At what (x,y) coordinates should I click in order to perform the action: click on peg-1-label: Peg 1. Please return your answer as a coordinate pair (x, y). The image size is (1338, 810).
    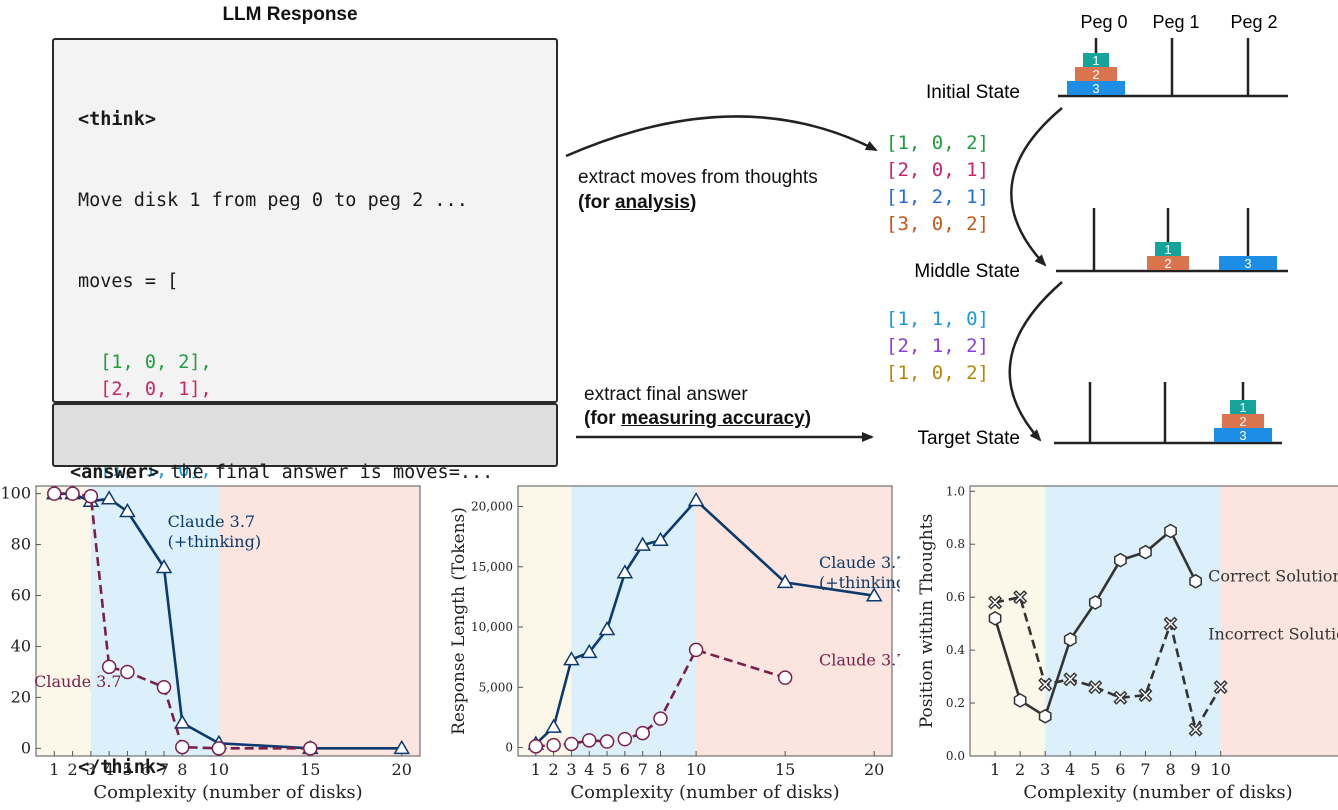
    Looking at the image, I should click on (1175, 22).